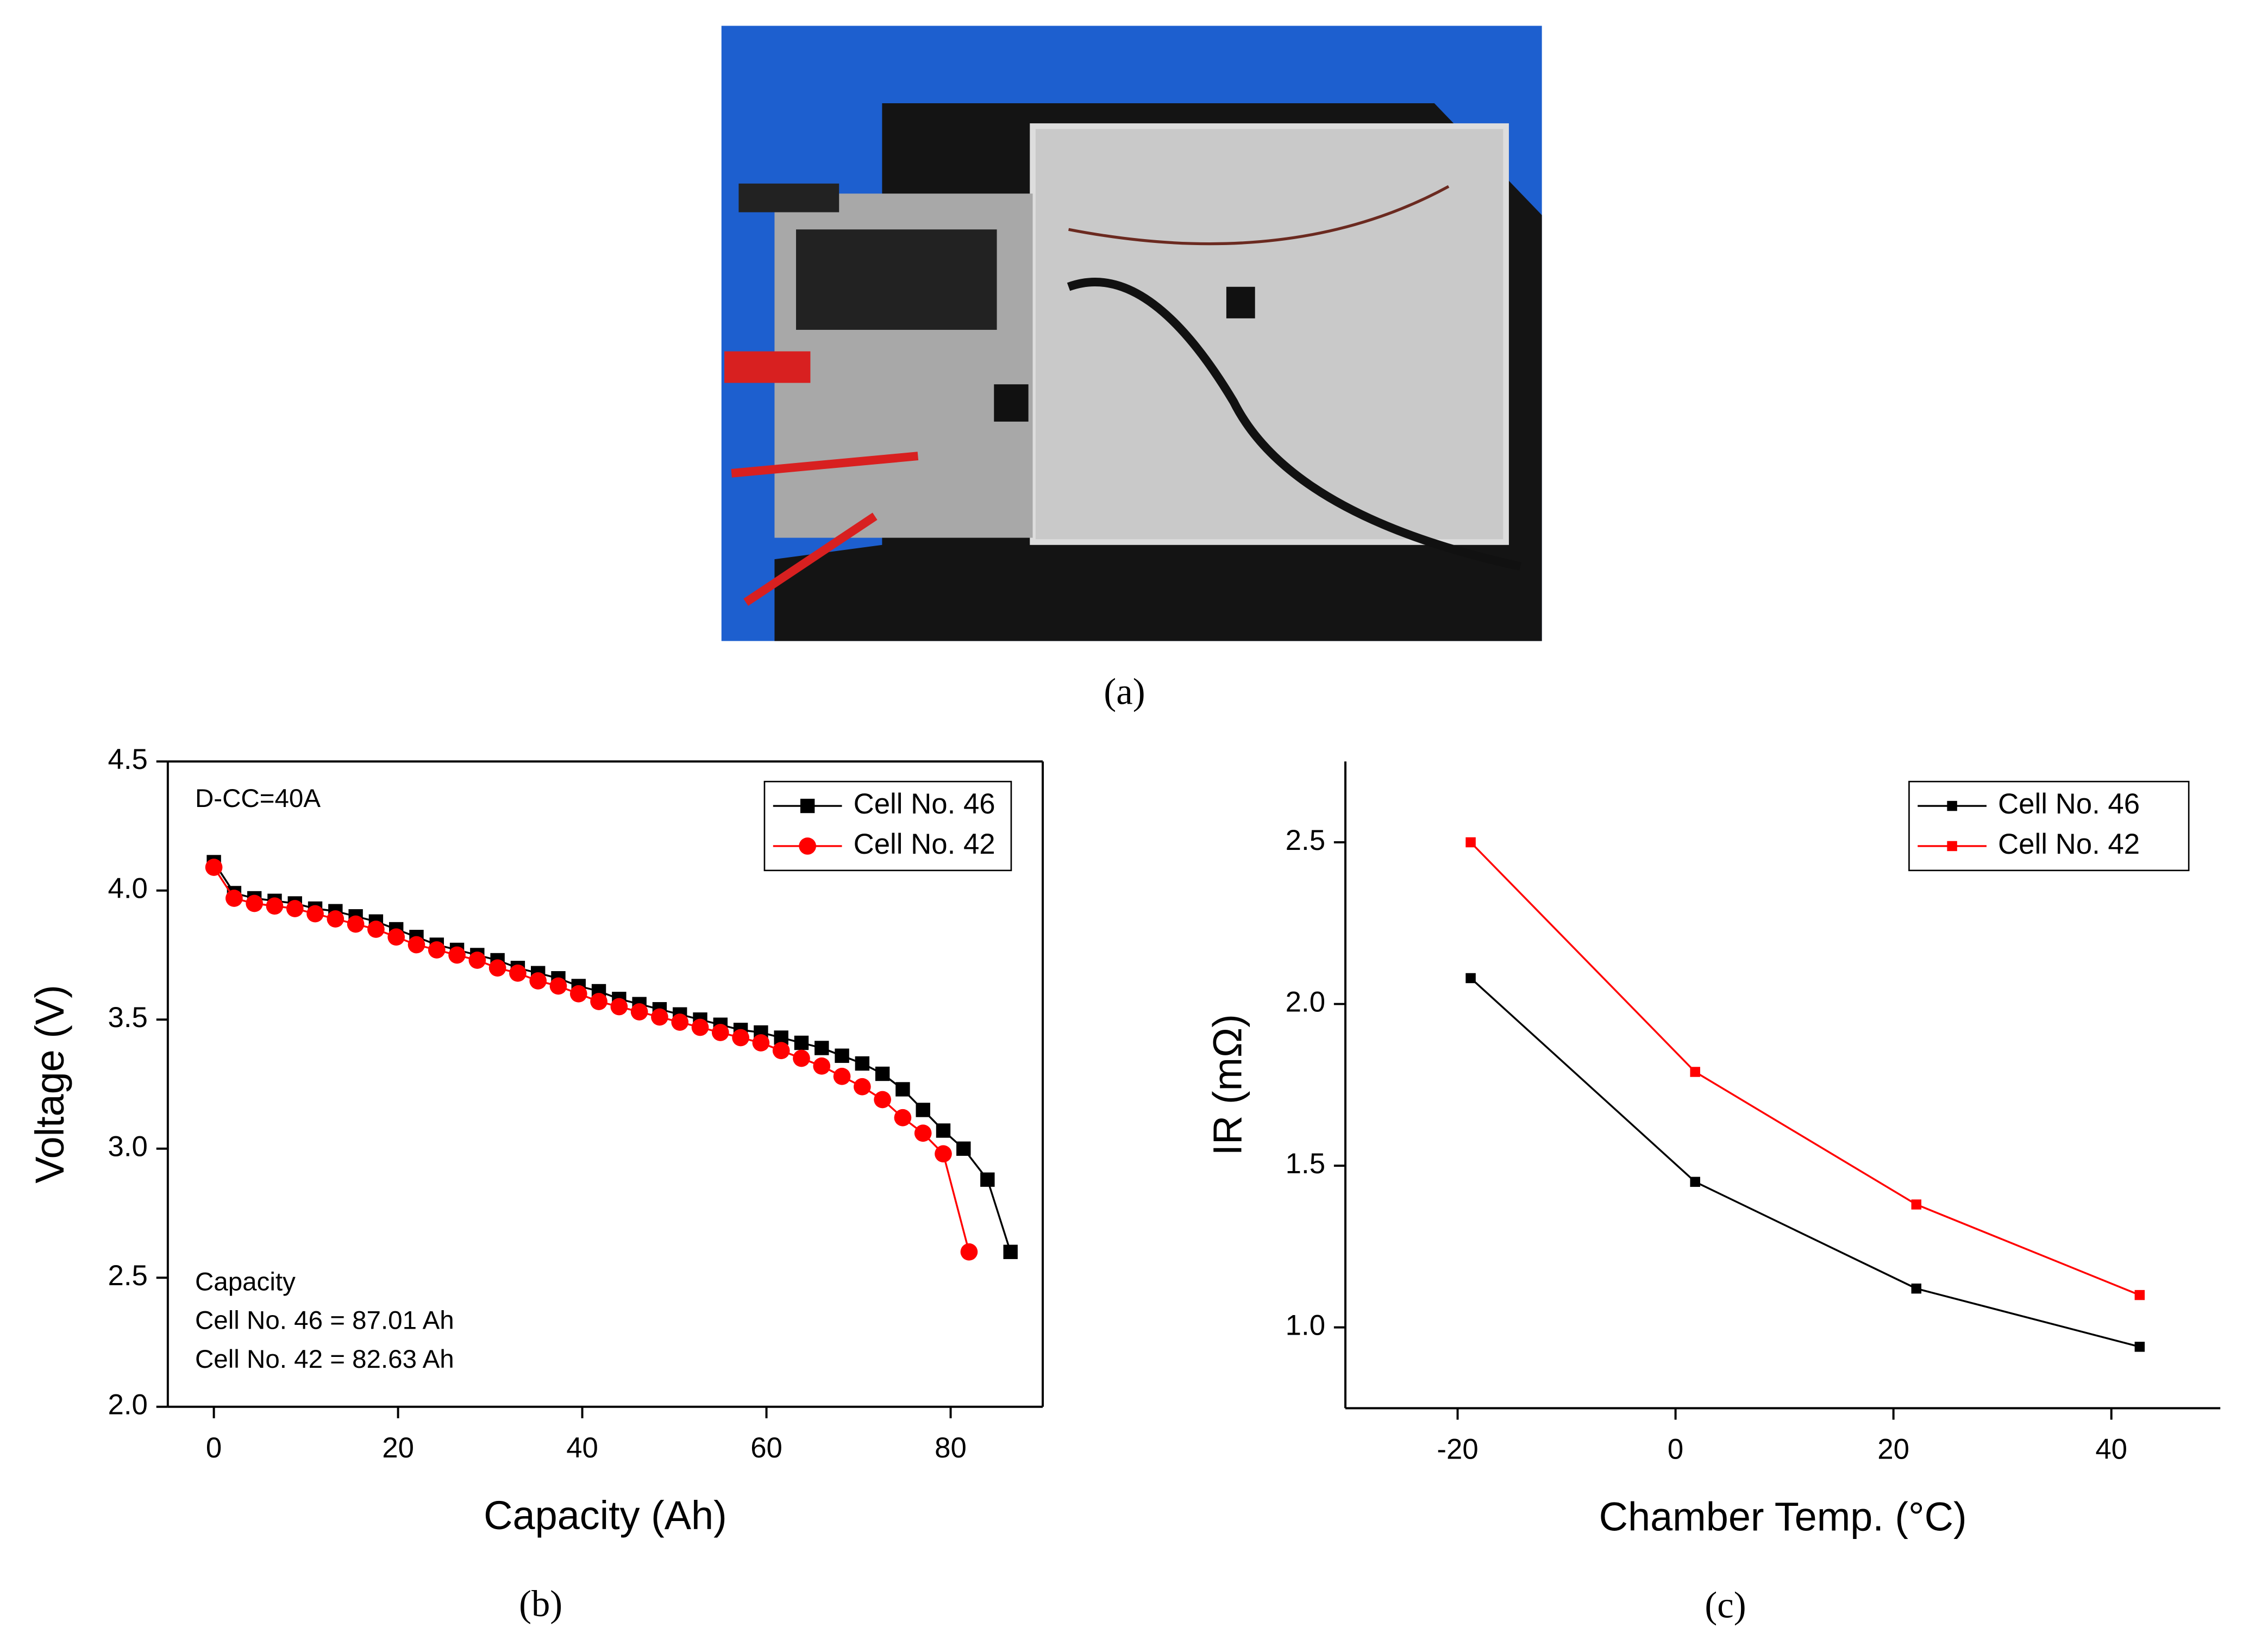 The height and width of the screenshot is (1652, 2249). What do you see at coordinates (766, 1448) in the screenshot?
I see `x-tick-label: 60` at bounding box center [766, 1448].